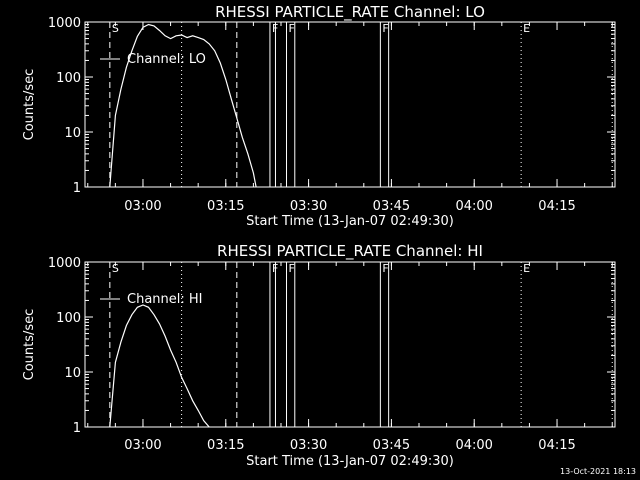 The width and height of the screenshot is (640, 480). I want to click on chart-title: RHESSI PARTICLE_RATE Channel: LO, so click(350, 12).